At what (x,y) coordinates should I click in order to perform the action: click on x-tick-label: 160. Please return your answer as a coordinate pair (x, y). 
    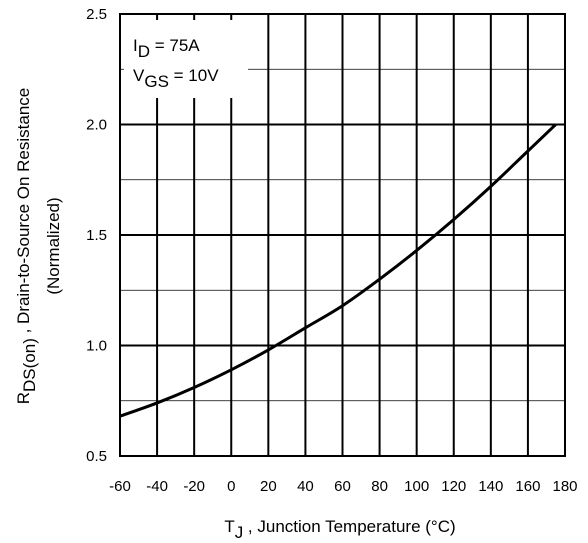
    Looking at the image, I should click on (527, 486).